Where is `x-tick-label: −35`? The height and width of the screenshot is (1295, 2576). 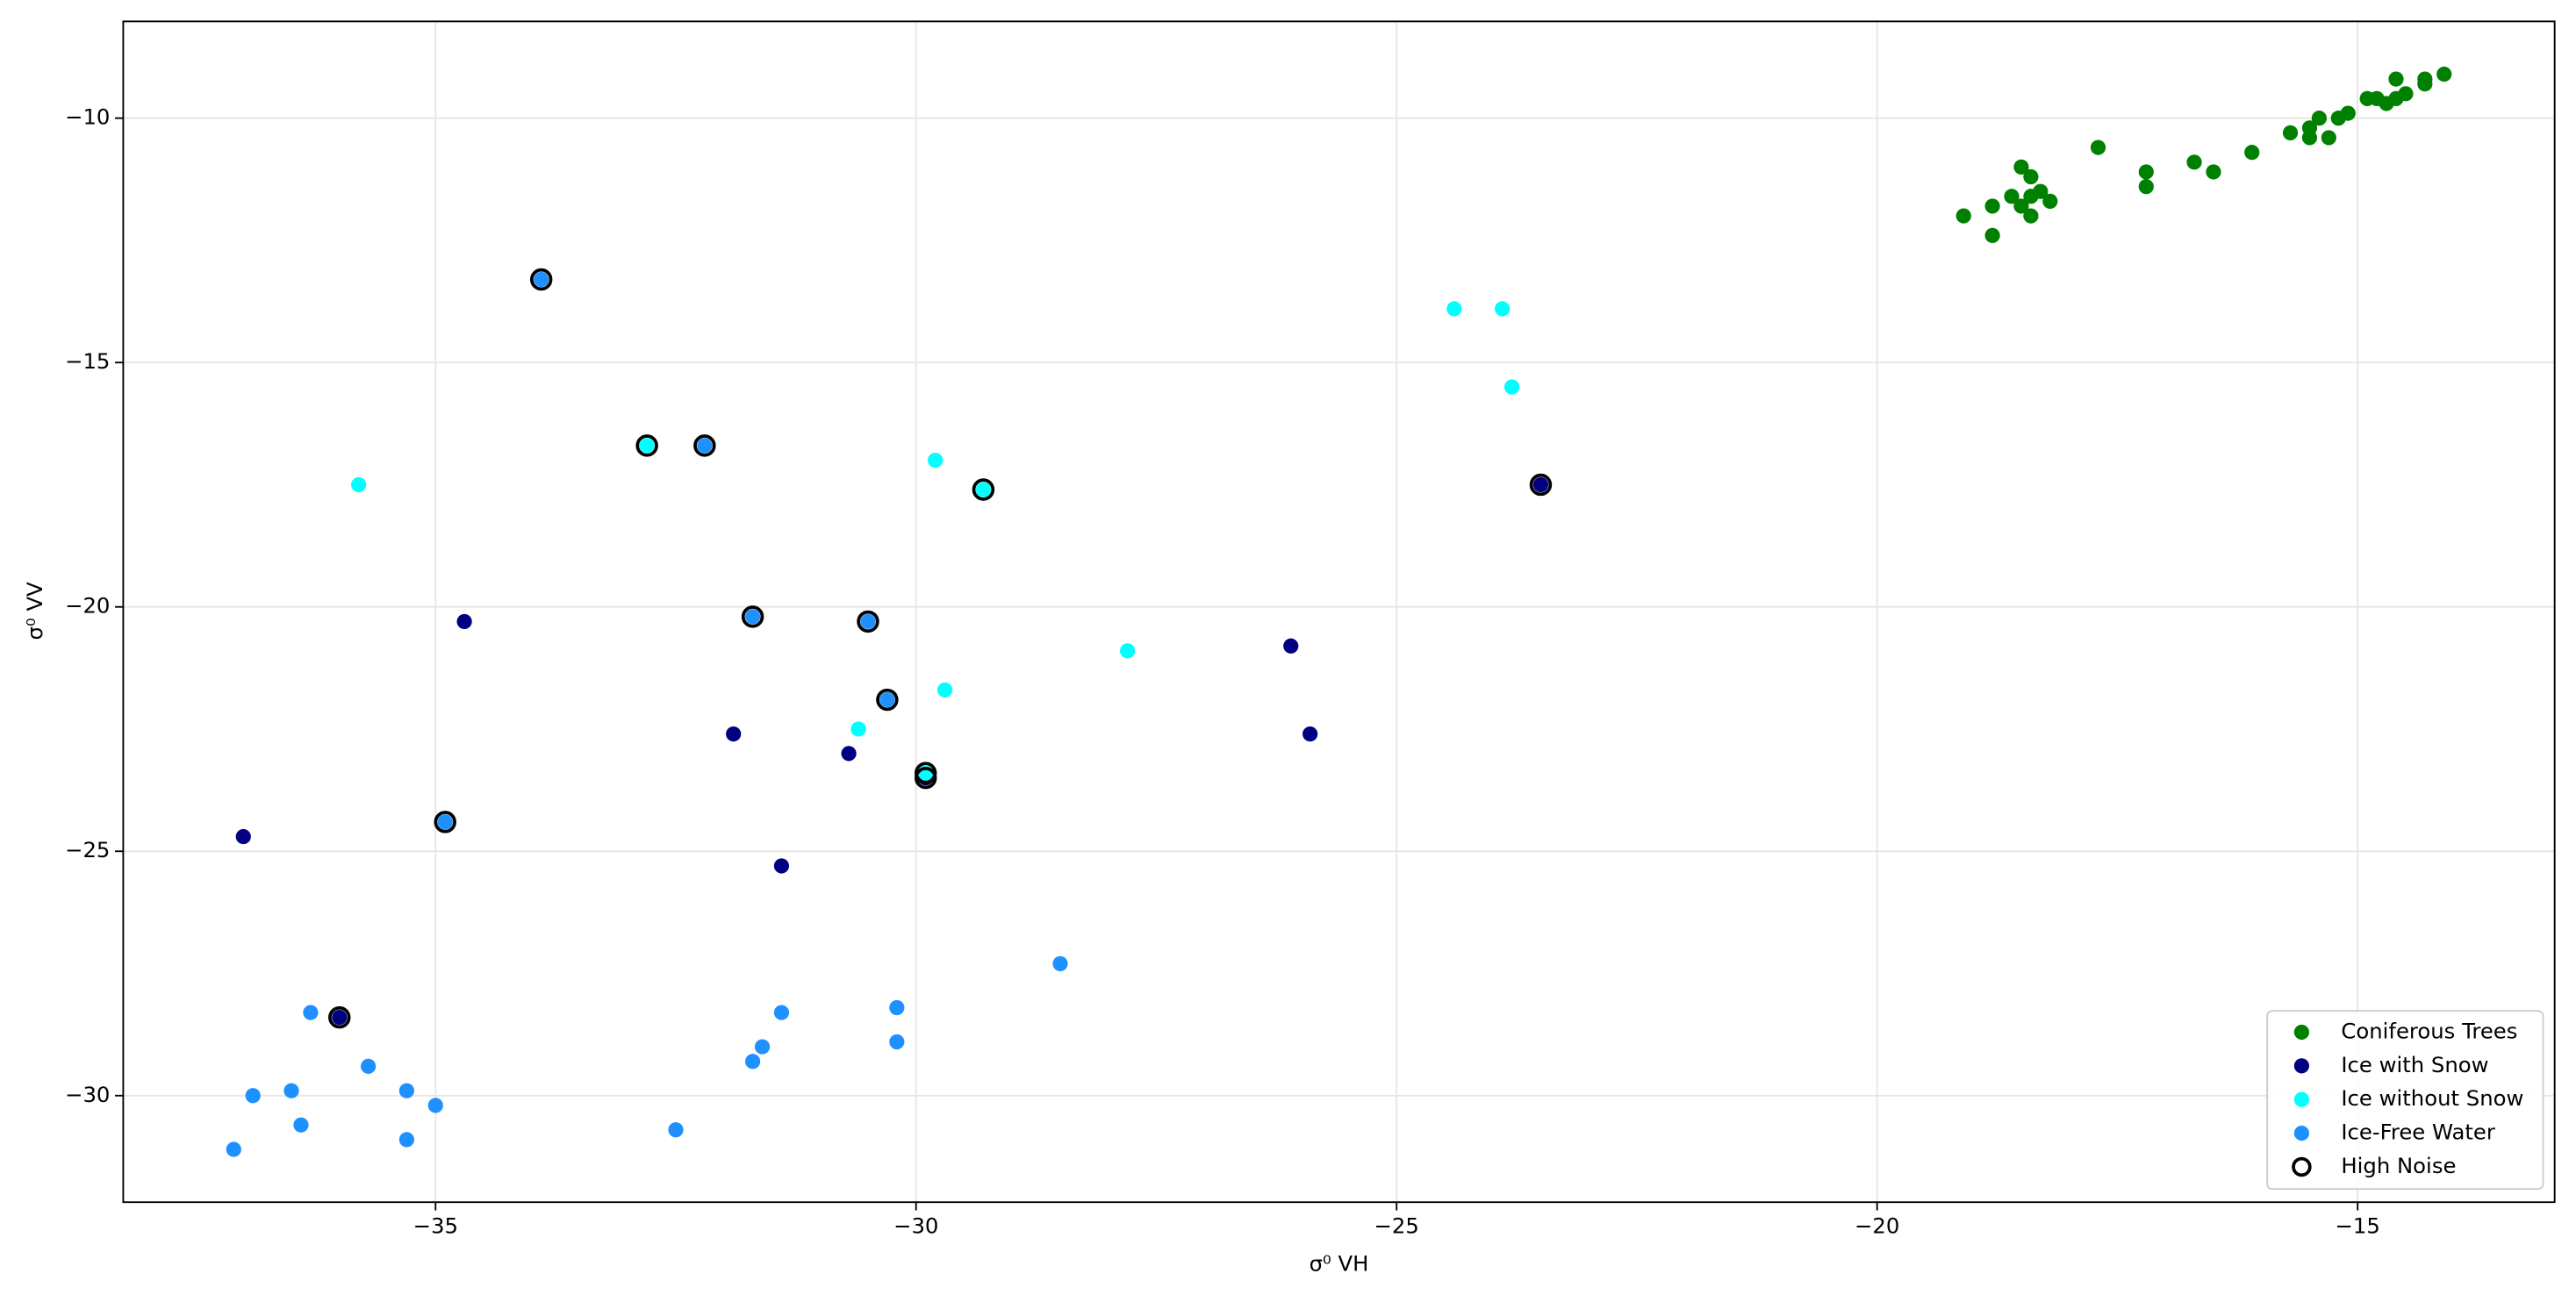
x-tick-label: −35 is located at coordinates (436, 1225).